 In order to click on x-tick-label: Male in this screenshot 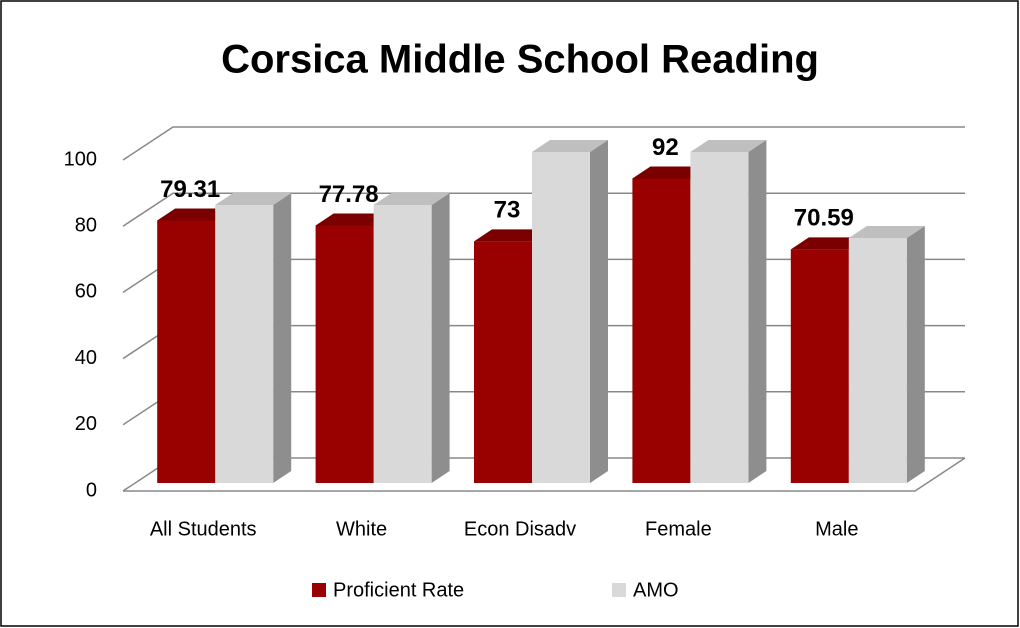, I will do `click(836, 529)`.